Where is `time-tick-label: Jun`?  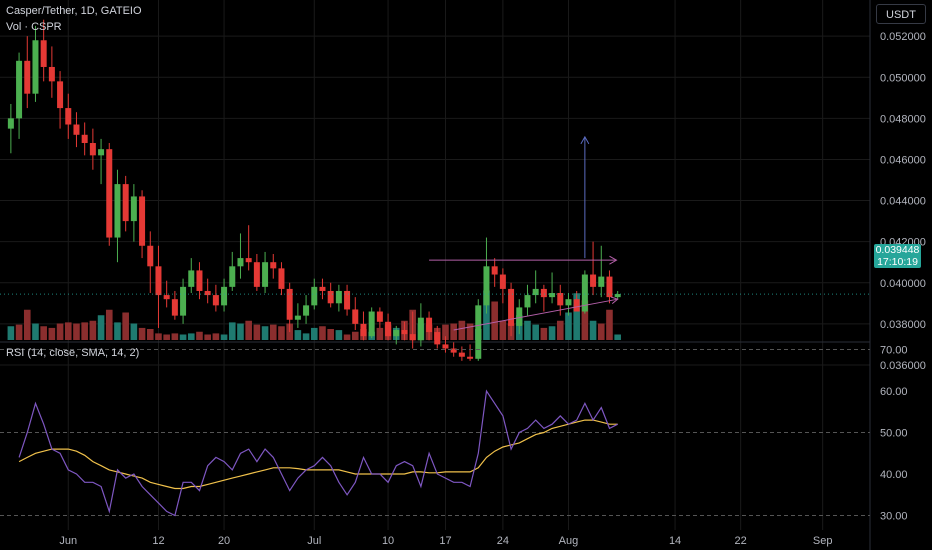 time-tick-label: Jun is located at coordinates (68, 541).